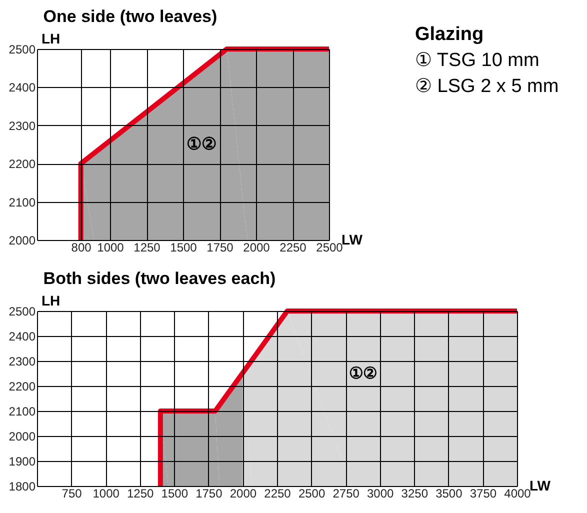 This screenshot has height=513, width=587. I want to click on x-tick-label: 4000, so click(518, 493).